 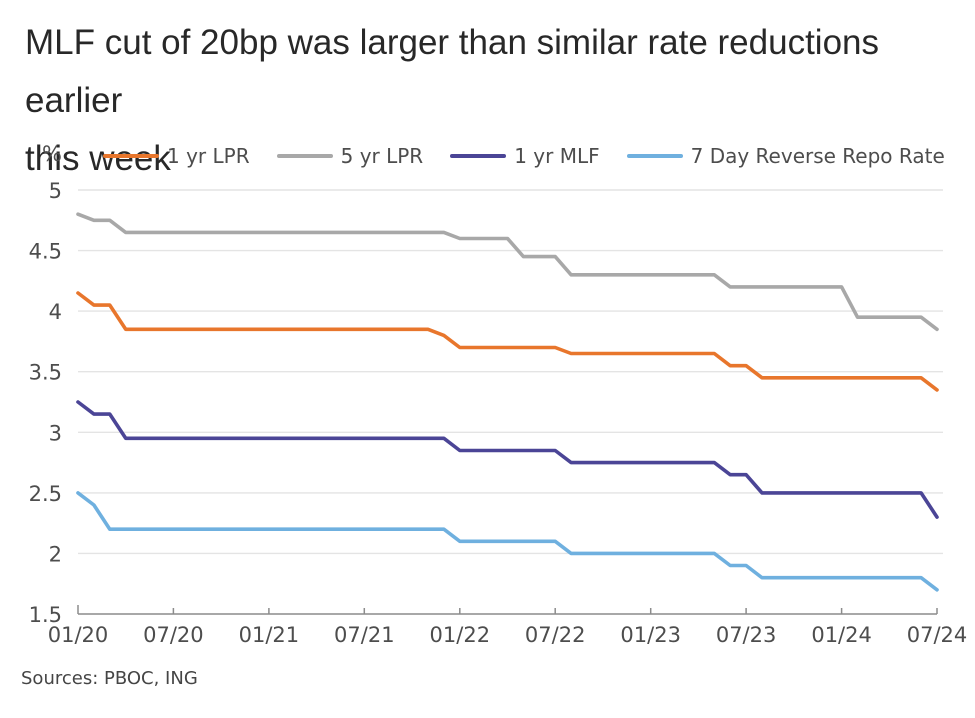 What do you see at coordinates (45, 494) in the screenshot?
I see `y-tick-label-2.5: 2.5` at bounding box center [45, 494].